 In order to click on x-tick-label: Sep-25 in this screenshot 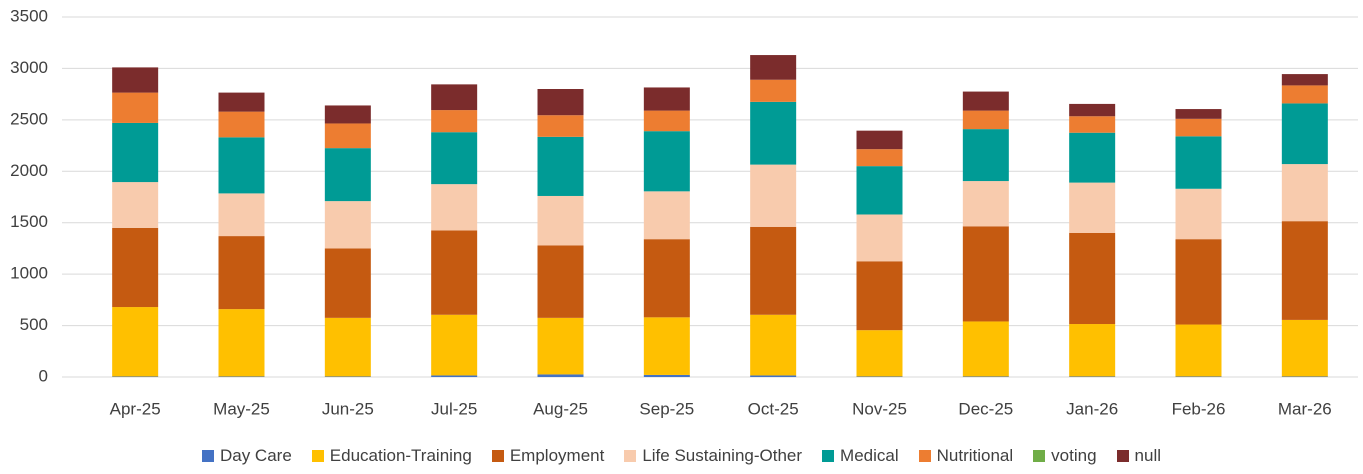, I will do `click(666, 408)`.